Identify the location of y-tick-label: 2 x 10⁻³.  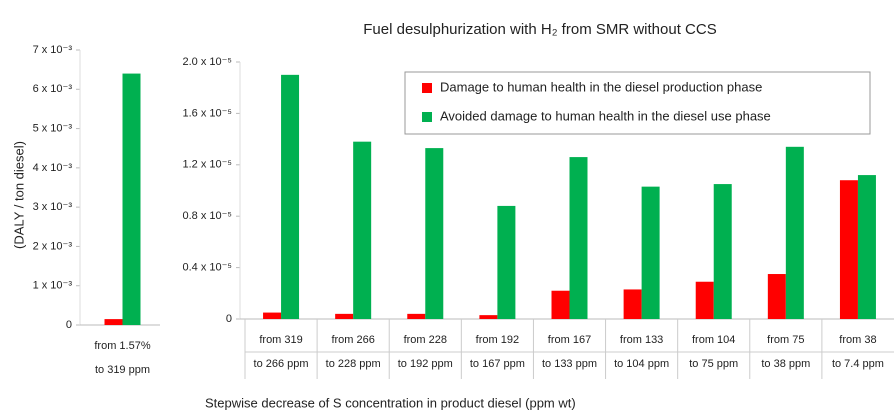
(53, 246).